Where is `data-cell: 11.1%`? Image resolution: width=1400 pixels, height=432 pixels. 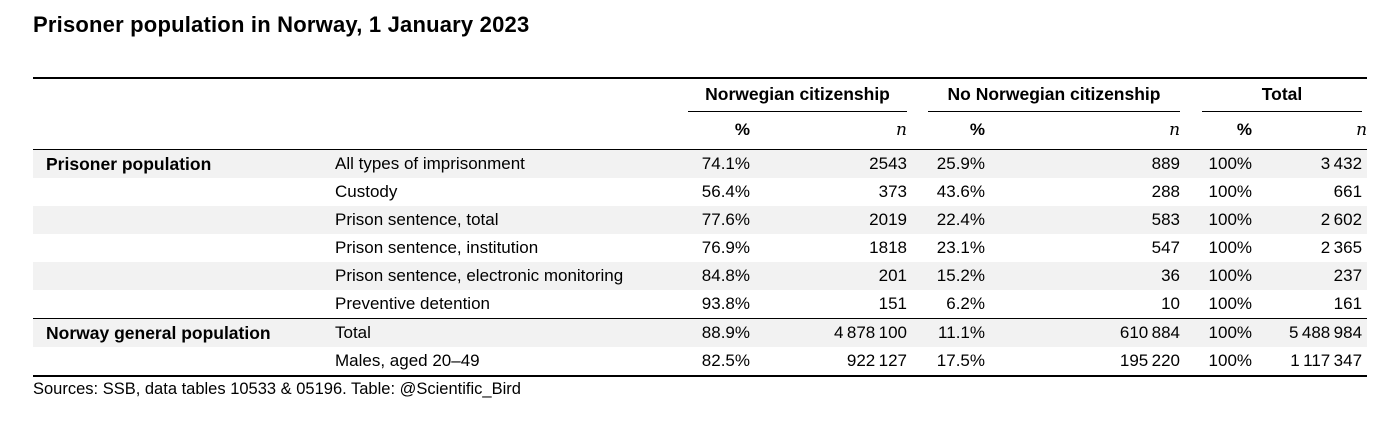 data-cell: 11.1% is located at coordinates (946, 332).